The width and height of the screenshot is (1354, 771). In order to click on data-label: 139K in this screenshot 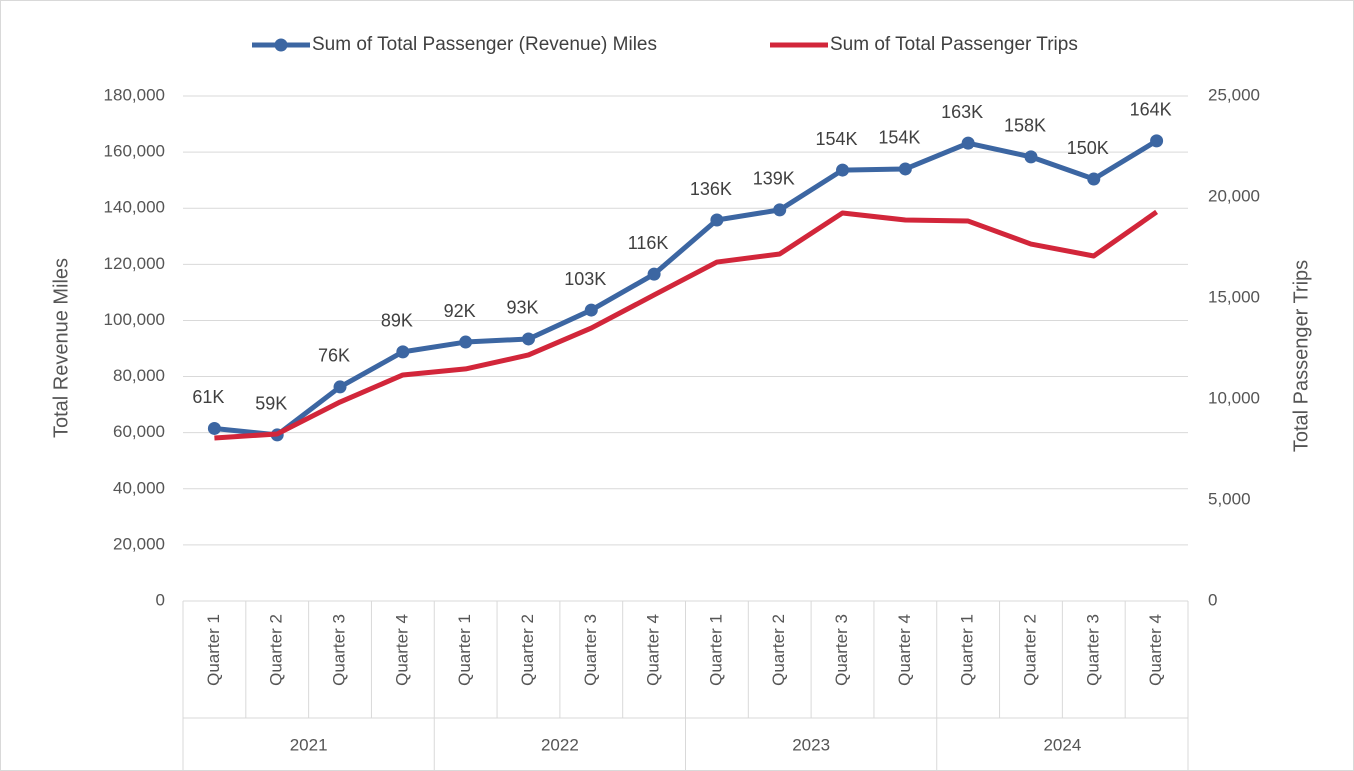, I will do `click(774, 179)`.